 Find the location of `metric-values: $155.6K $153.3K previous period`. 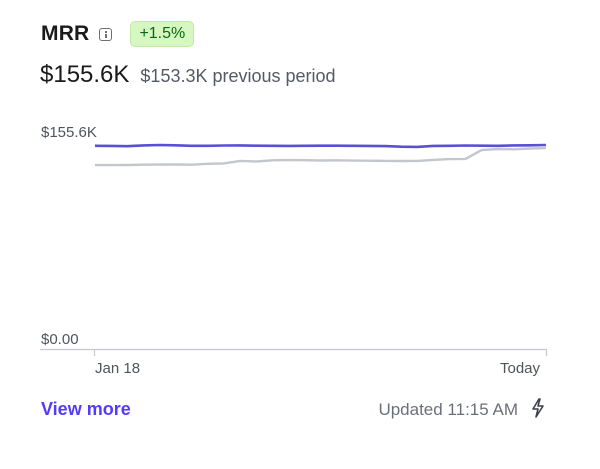

metric-values: $155.6K $153.3K previous period is located at coordinates (188, 75).